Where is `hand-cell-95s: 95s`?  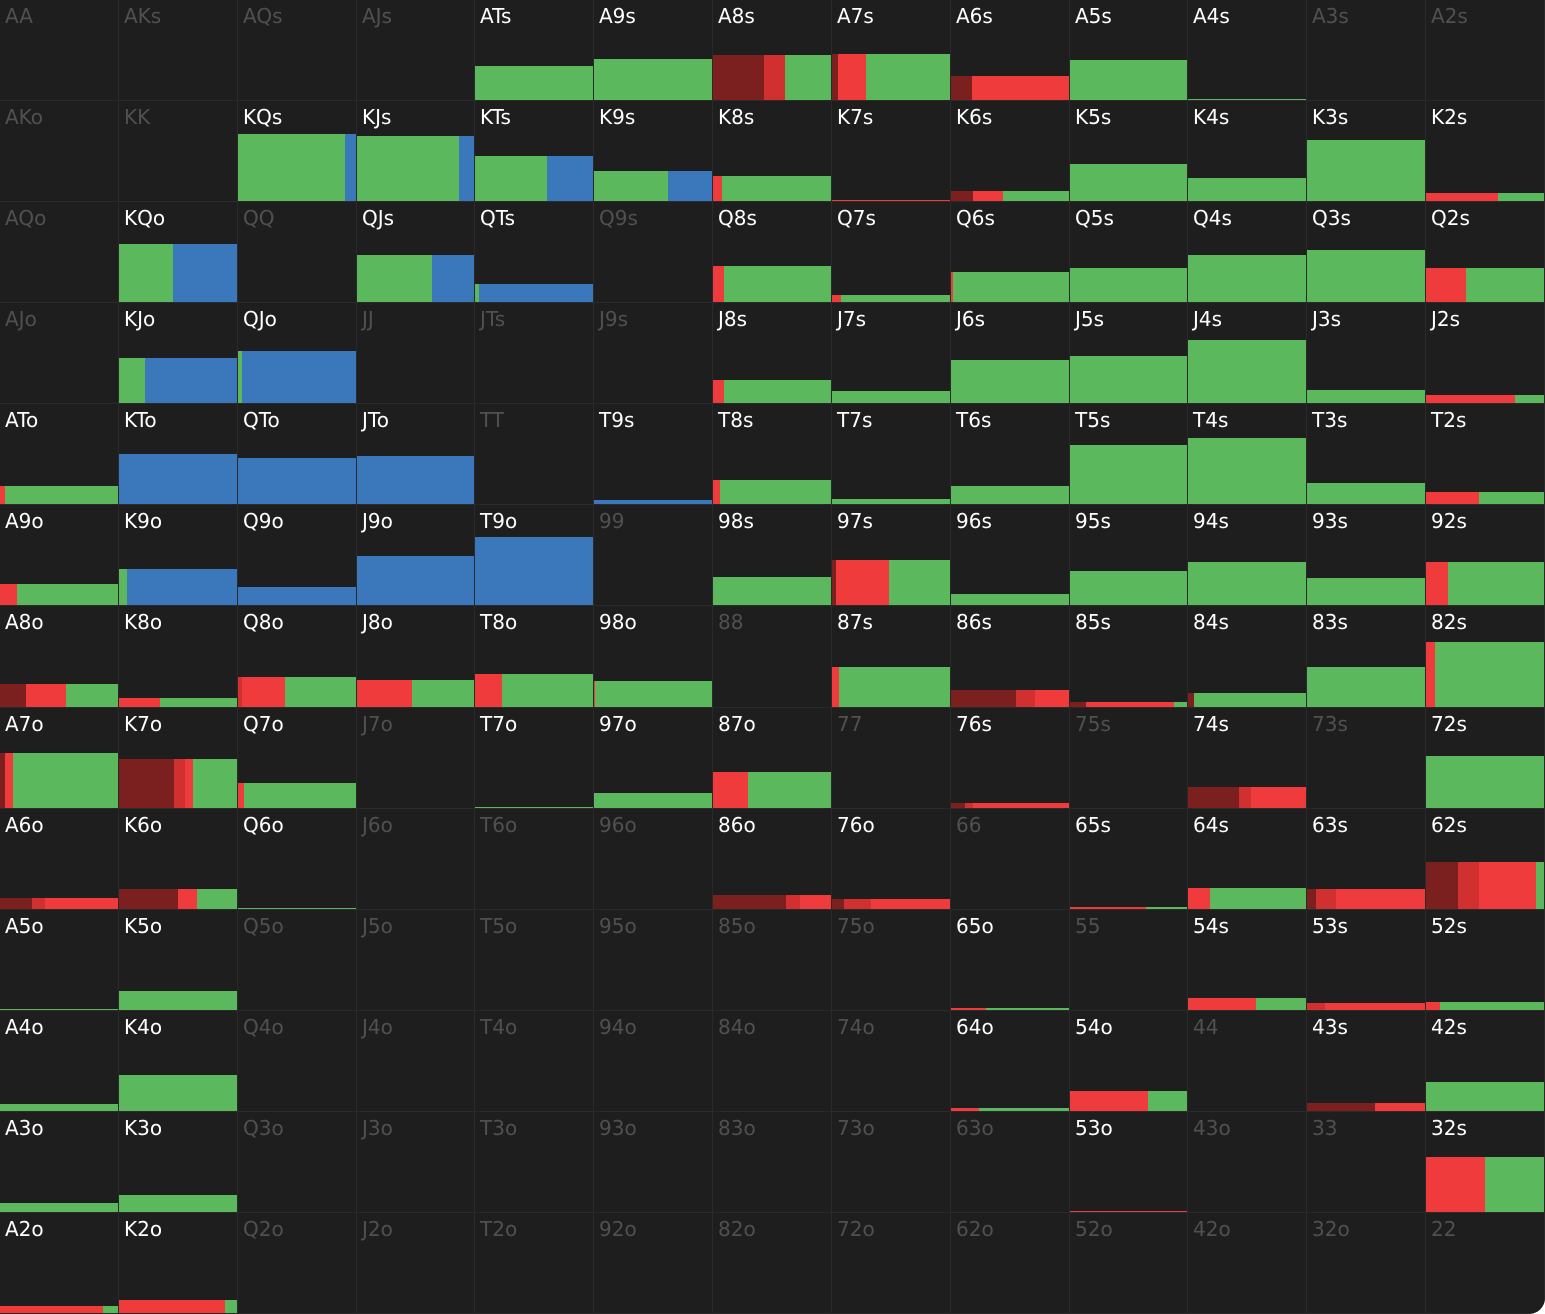
hand-cell-95s: 95s is located at coordinates (1129, 555).